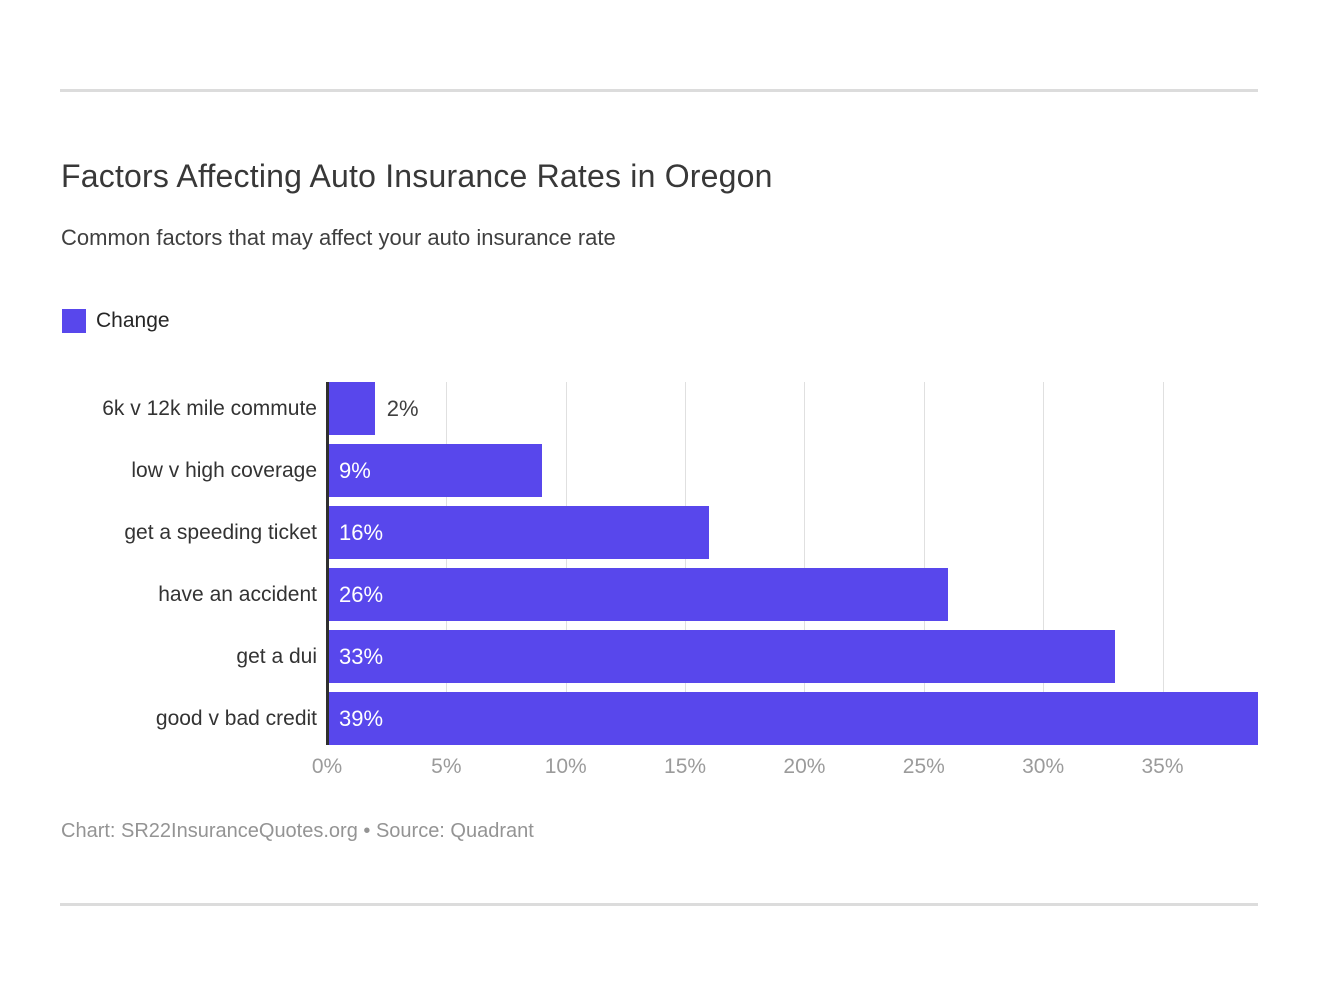 The width and height of the screenshot is (1320, 990). Describe the element at coordinates (659, 90) in the screenshot. I see `top-divider` at that location.